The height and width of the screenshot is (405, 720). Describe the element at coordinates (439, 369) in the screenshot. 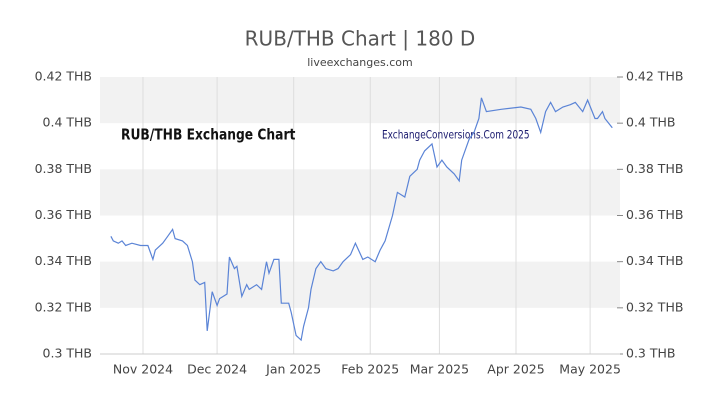

I see `x-tick-label: Mar 2025` at that location.